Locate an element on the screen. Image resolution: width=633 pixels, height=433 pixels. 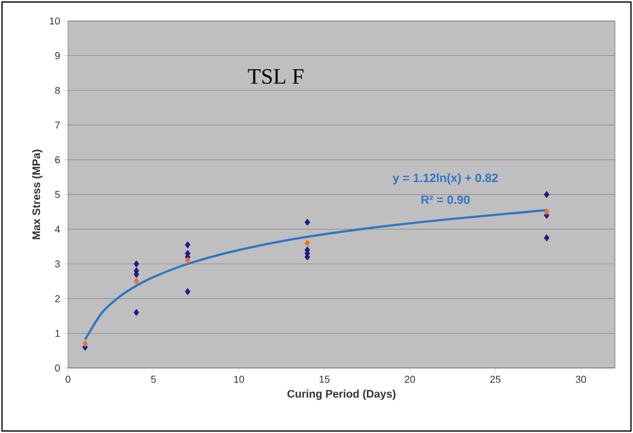
x-tick-label: 30 is located at coordinates (581, 379).